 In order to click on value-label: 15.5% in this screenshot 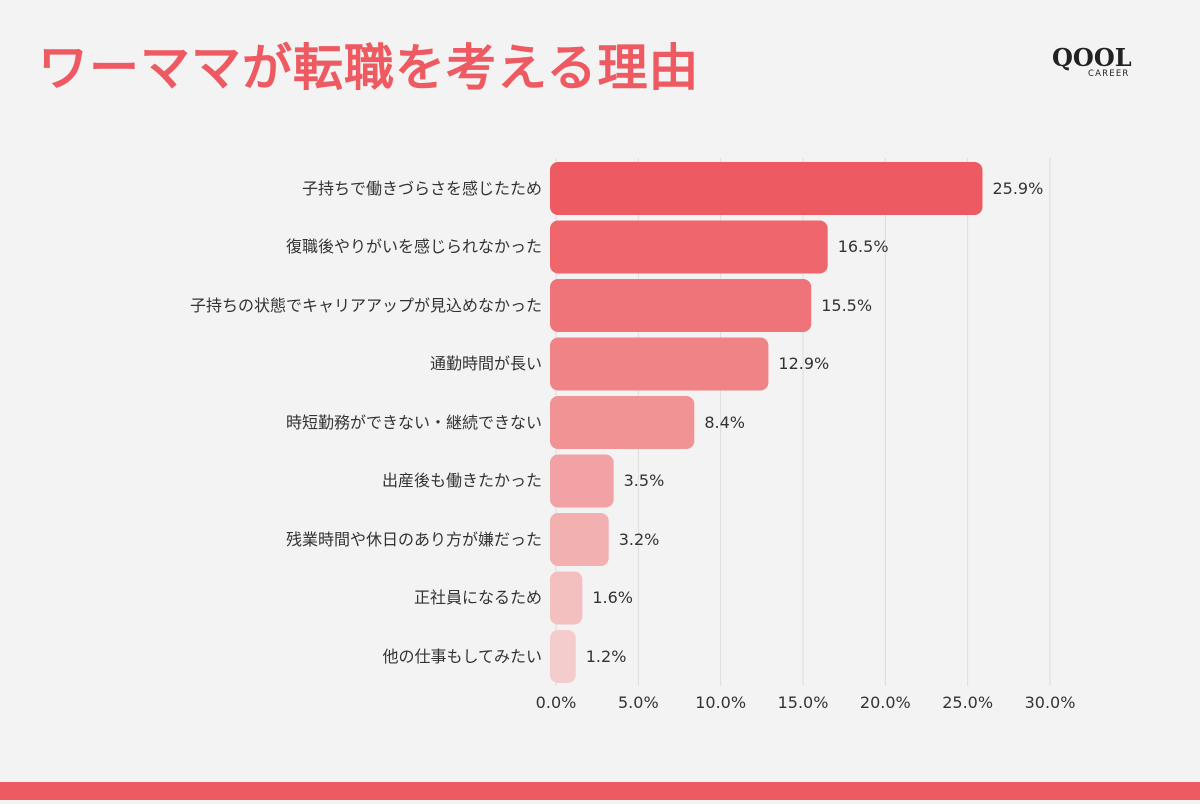, I will do `click(847, 305)`.